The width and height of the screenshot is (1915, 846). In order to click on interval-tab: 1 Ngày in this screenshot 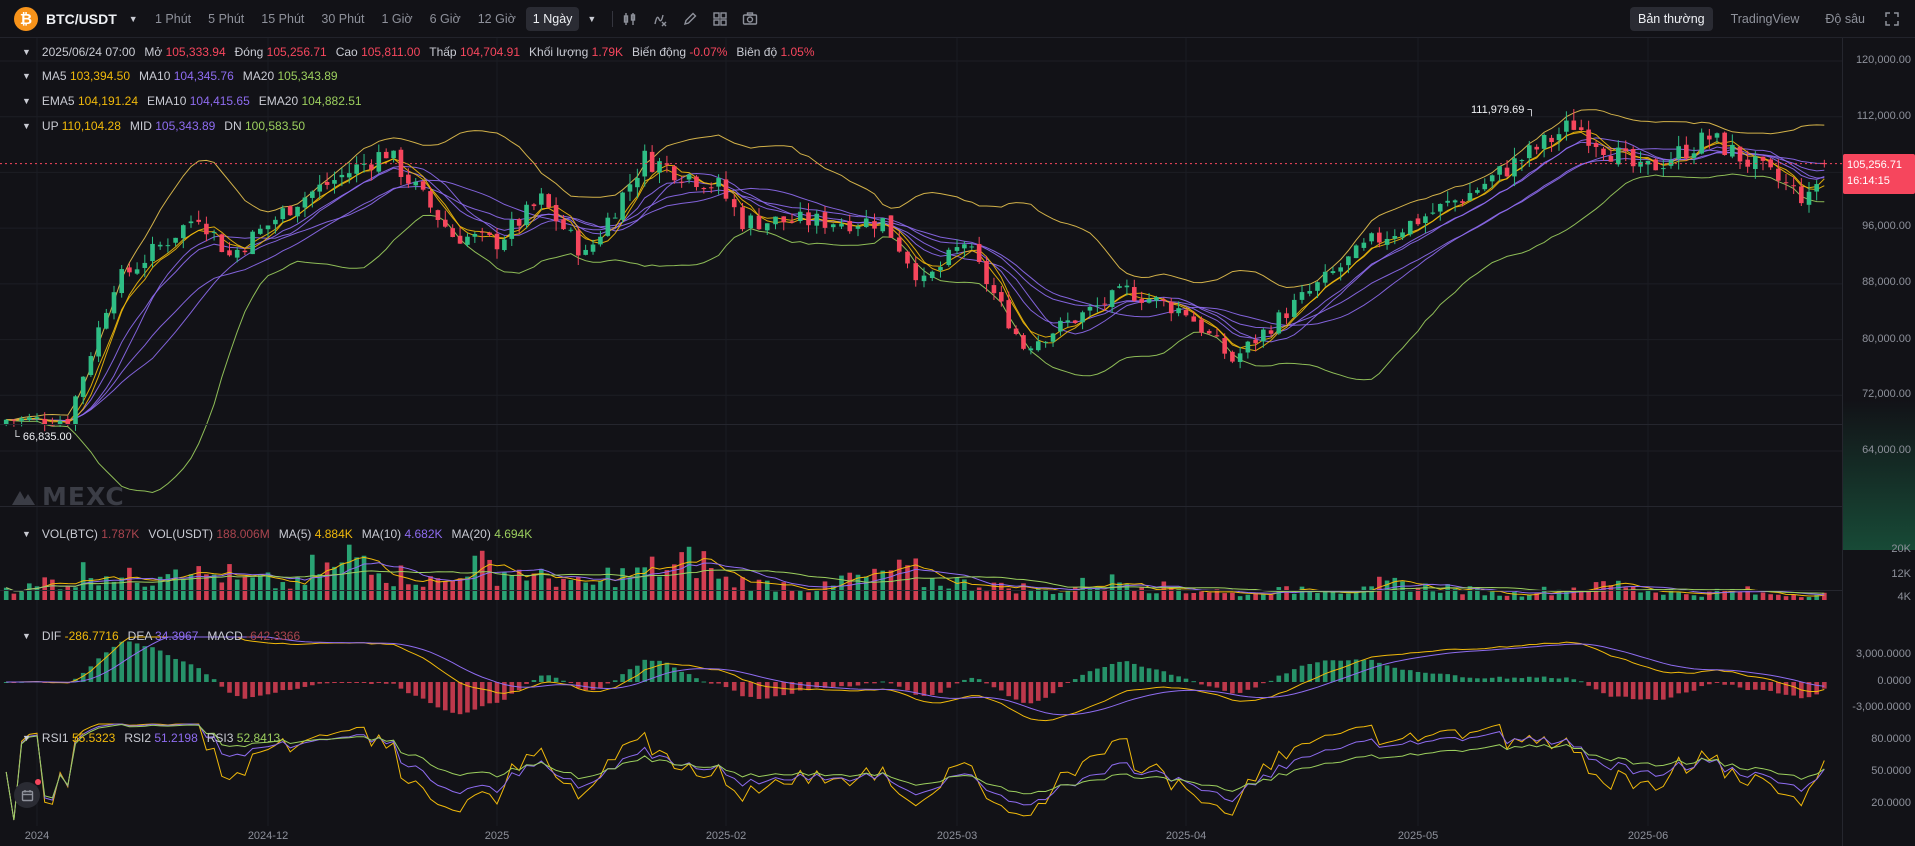, I will do `click(552, 18)`.